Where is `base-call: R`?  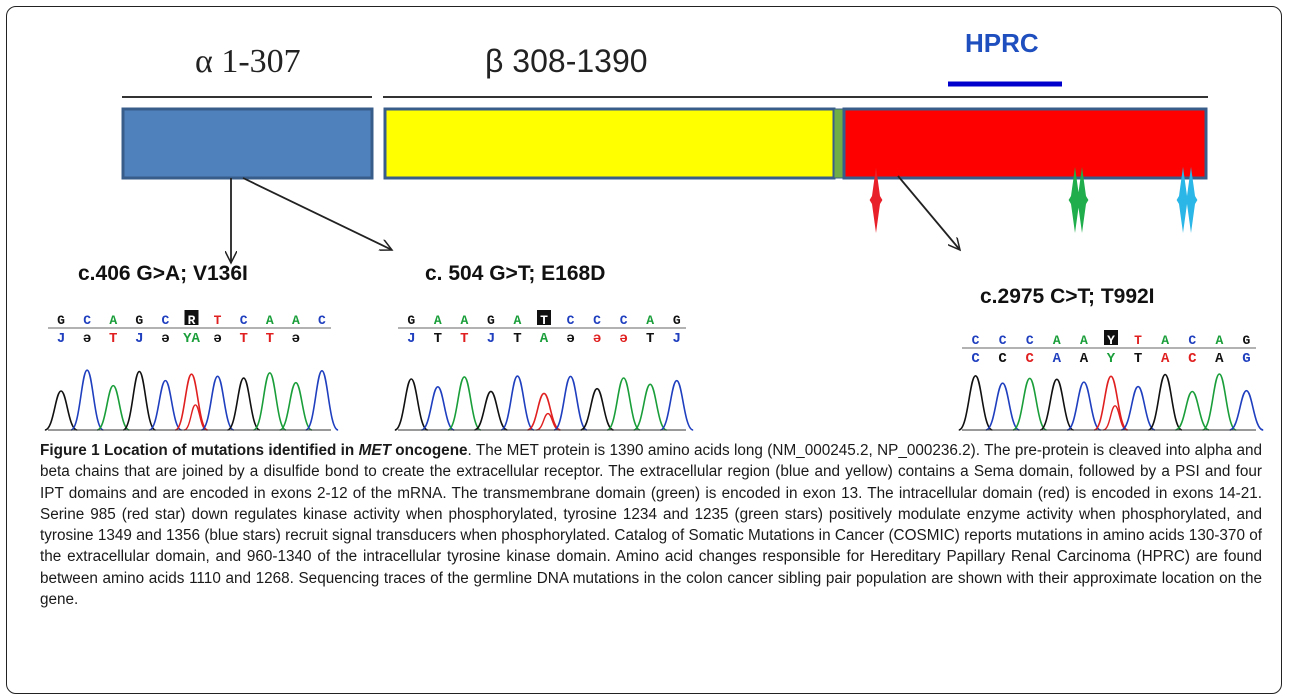 base-call: R is located at coordinates (192, 320).